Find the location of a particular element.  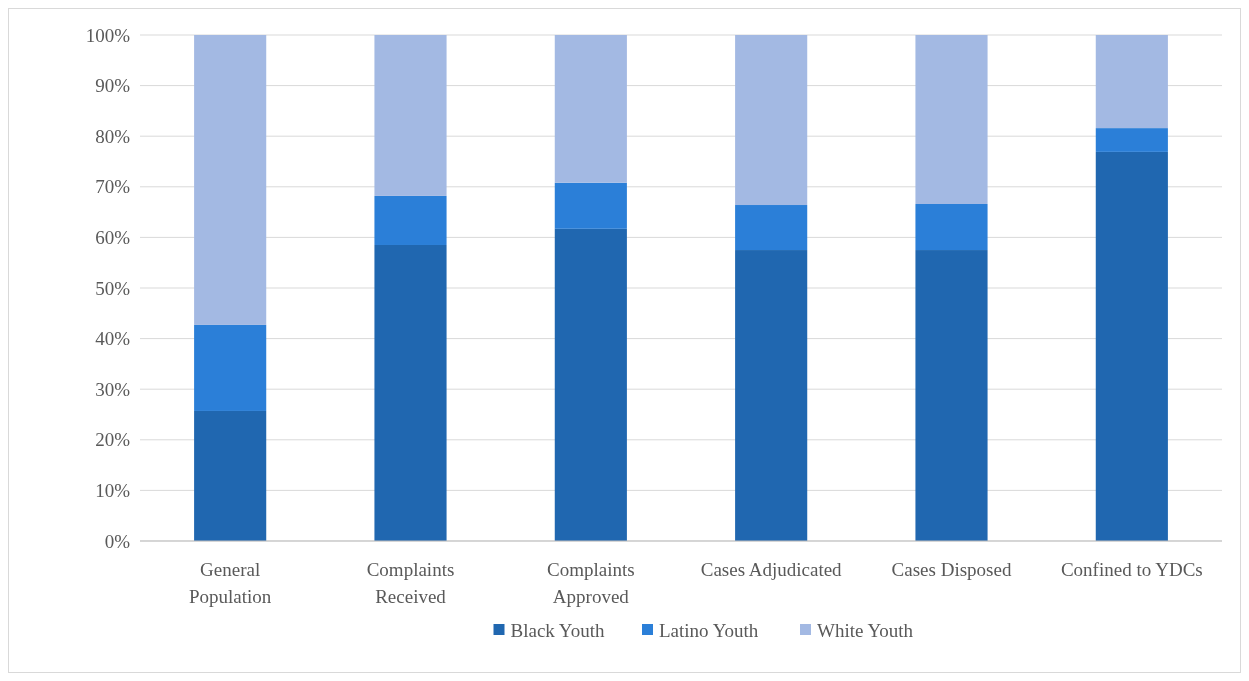

y-tick-label: 60% is located at coordinates (113, 238).